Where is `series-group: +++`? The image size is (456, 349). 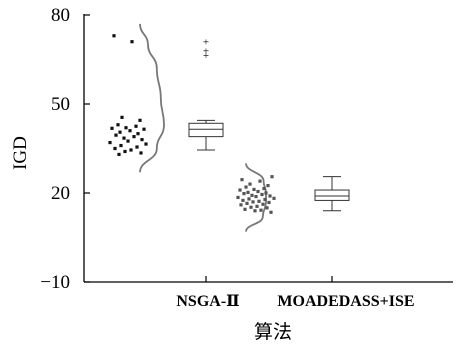
series-group: +++ is located at coordinates (166, 98).